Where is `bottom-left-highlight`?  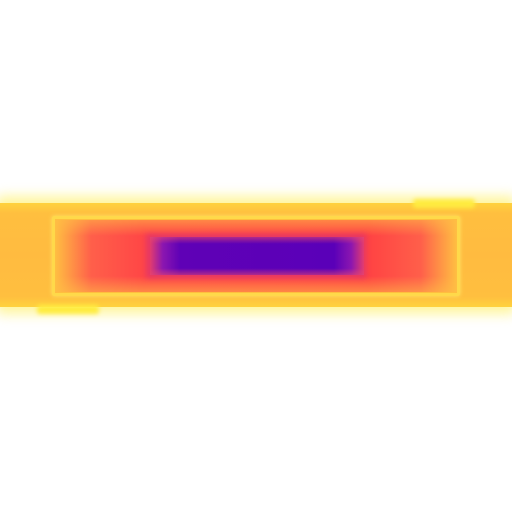 bottom-left-highlight is located at coordinates (68, 309).